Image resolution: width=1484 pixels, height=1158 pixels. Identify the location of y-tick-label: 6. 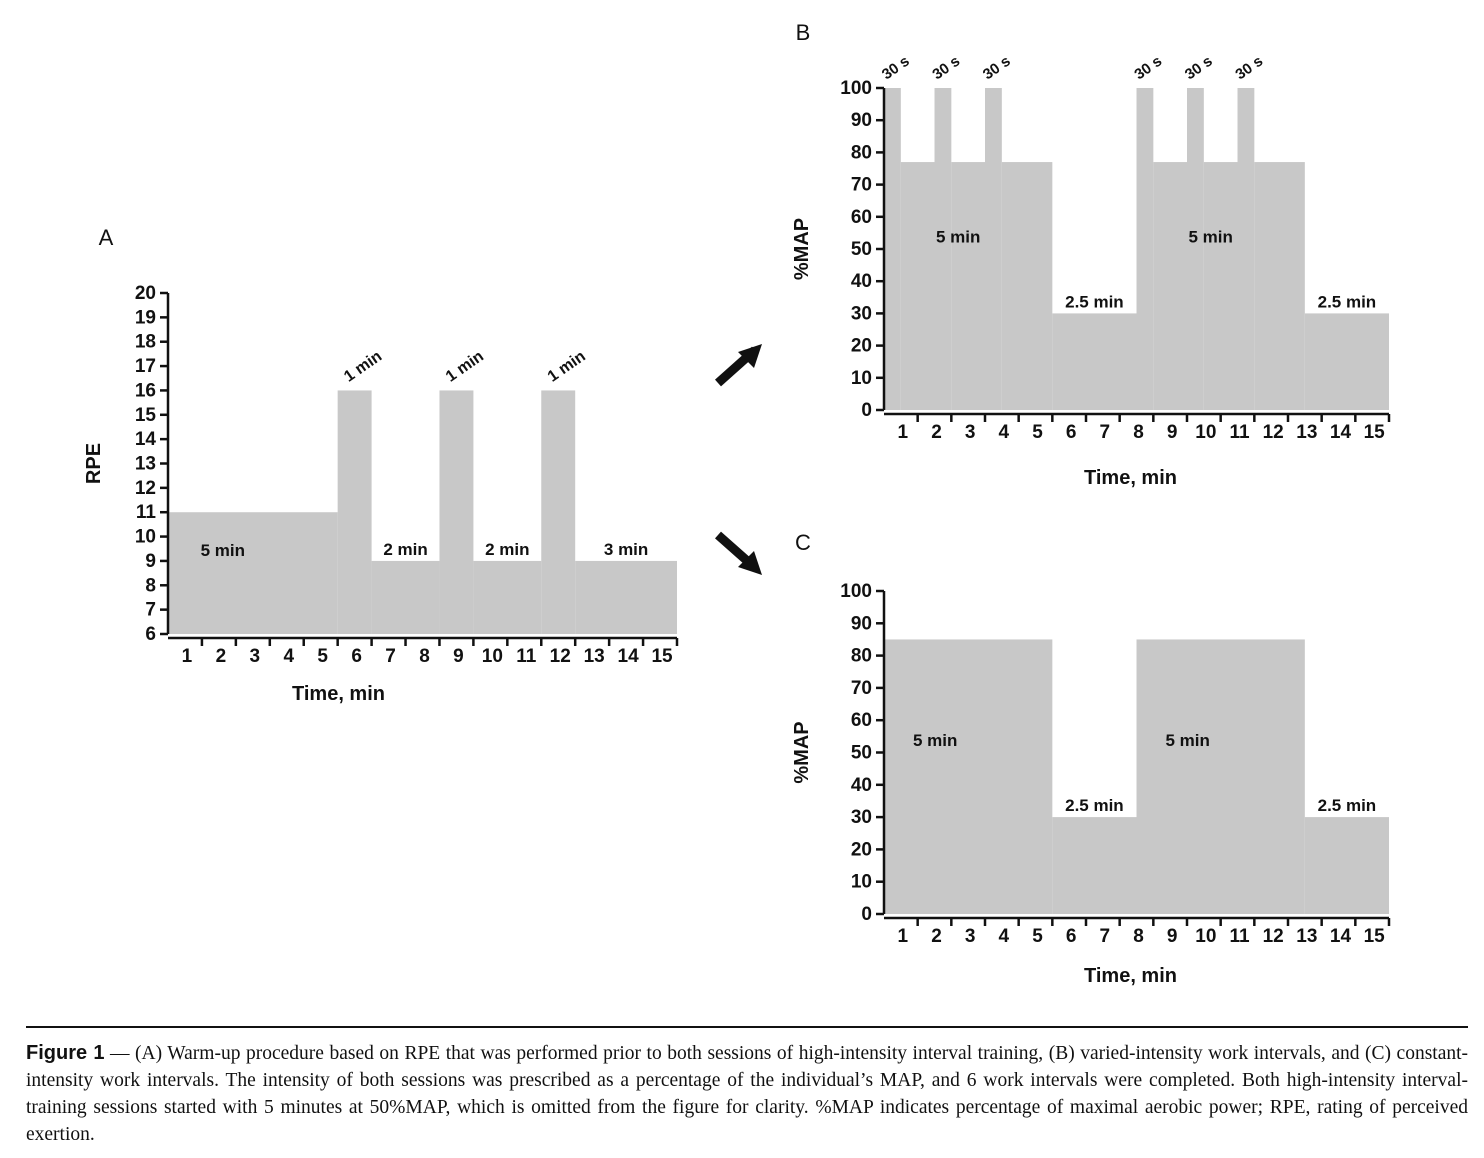
(150, 634).